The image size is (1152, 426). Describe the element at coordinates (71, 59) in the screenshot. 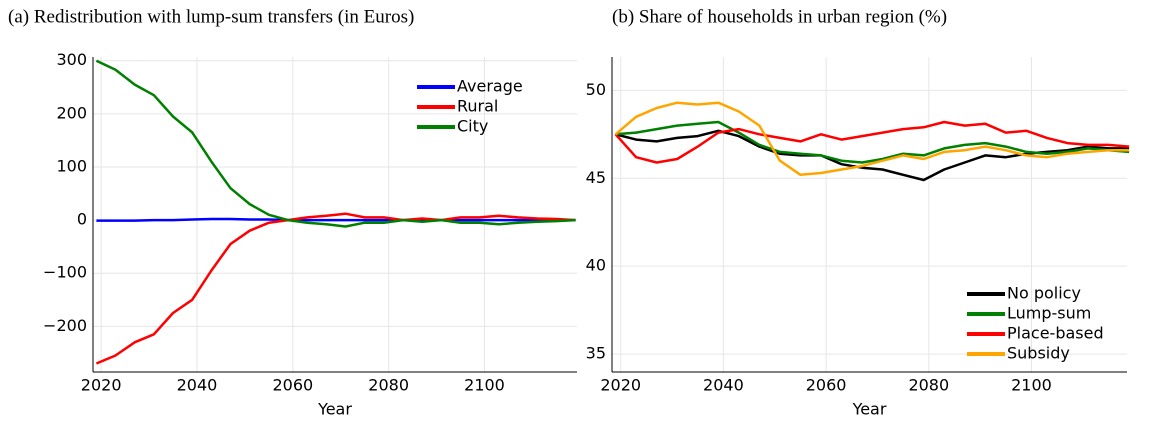

I see `y-tick-label: 300` at that location.